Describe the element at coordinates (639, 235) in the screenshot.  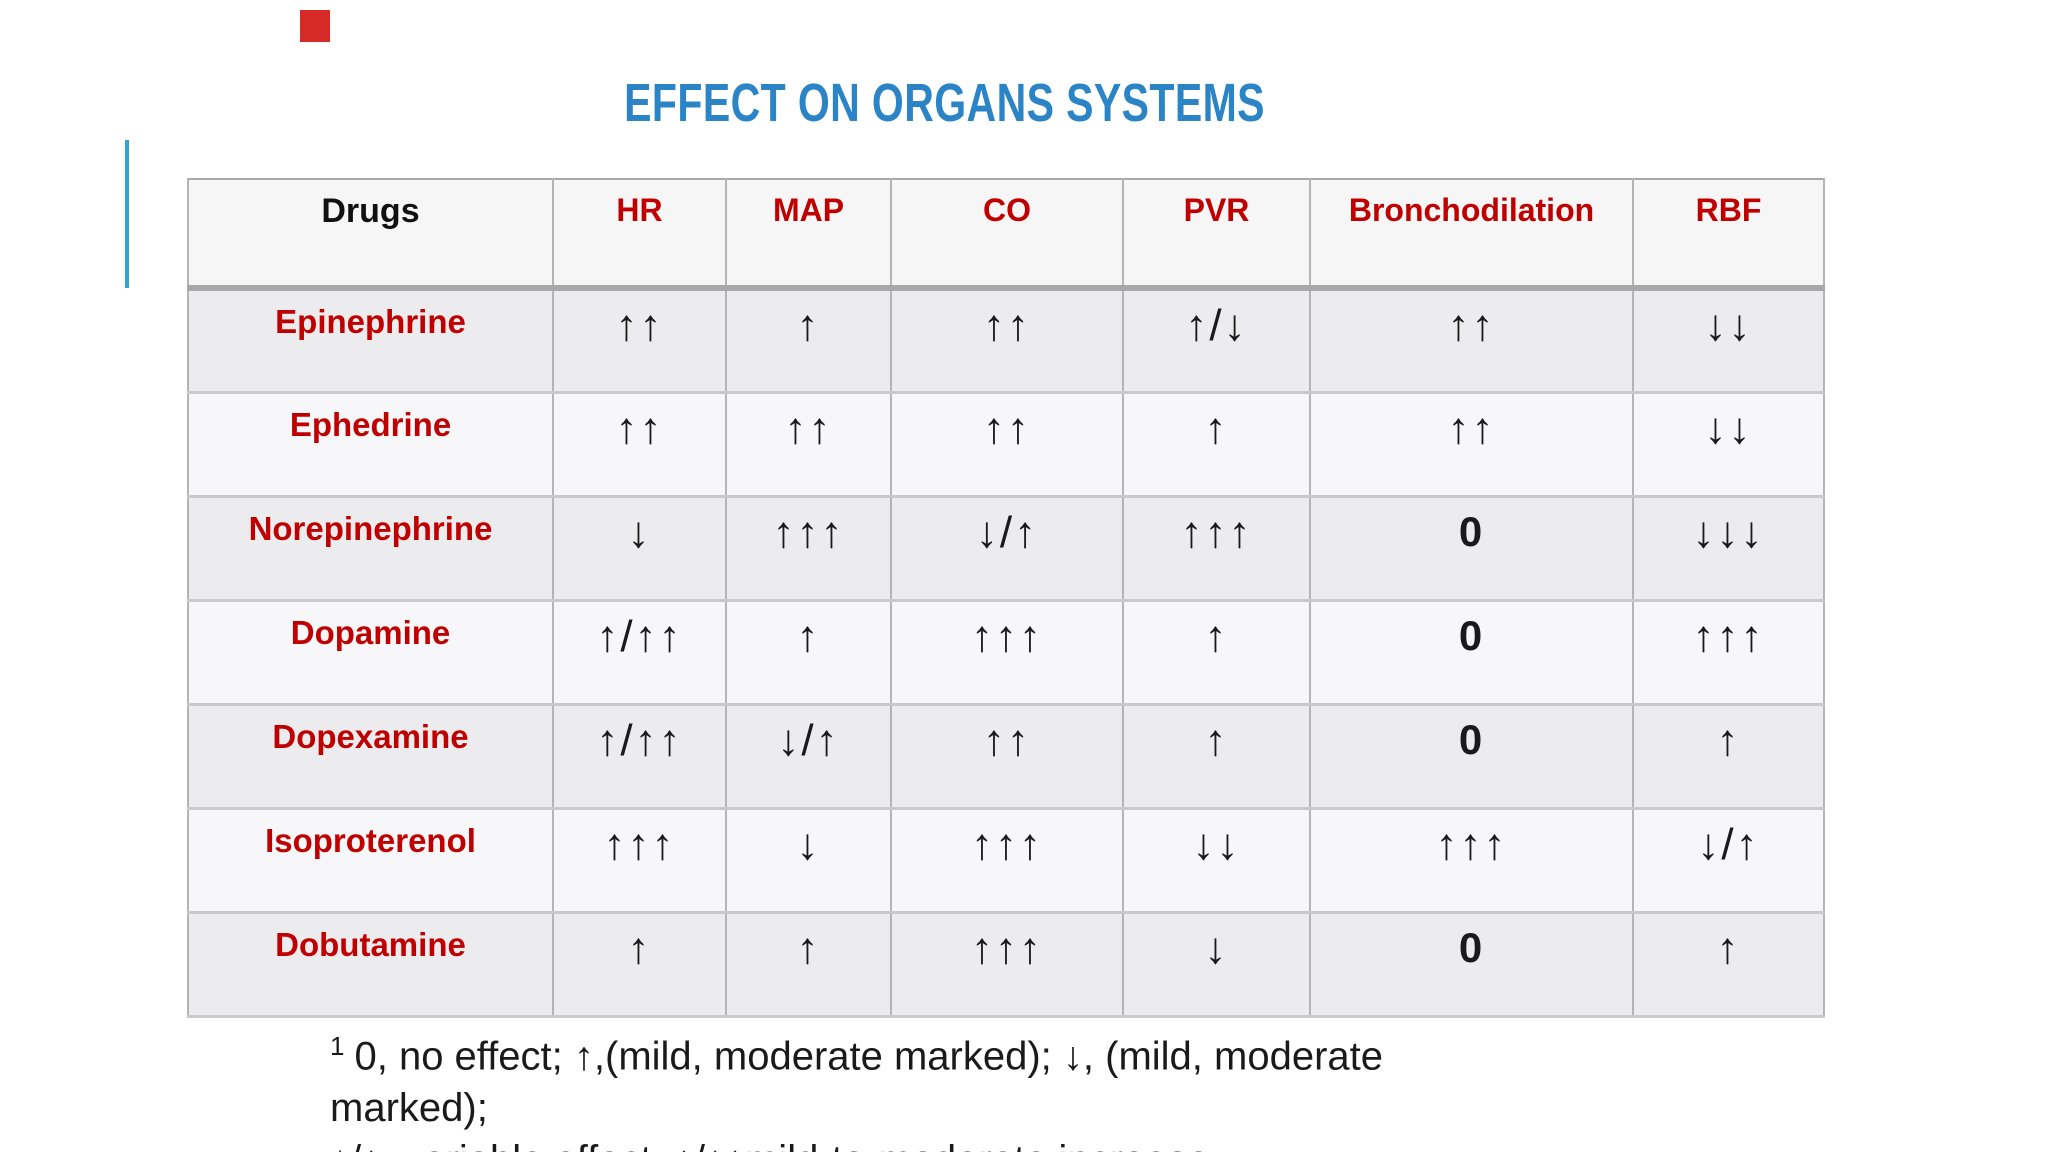
I see `column-header-hr: HR` at that location.